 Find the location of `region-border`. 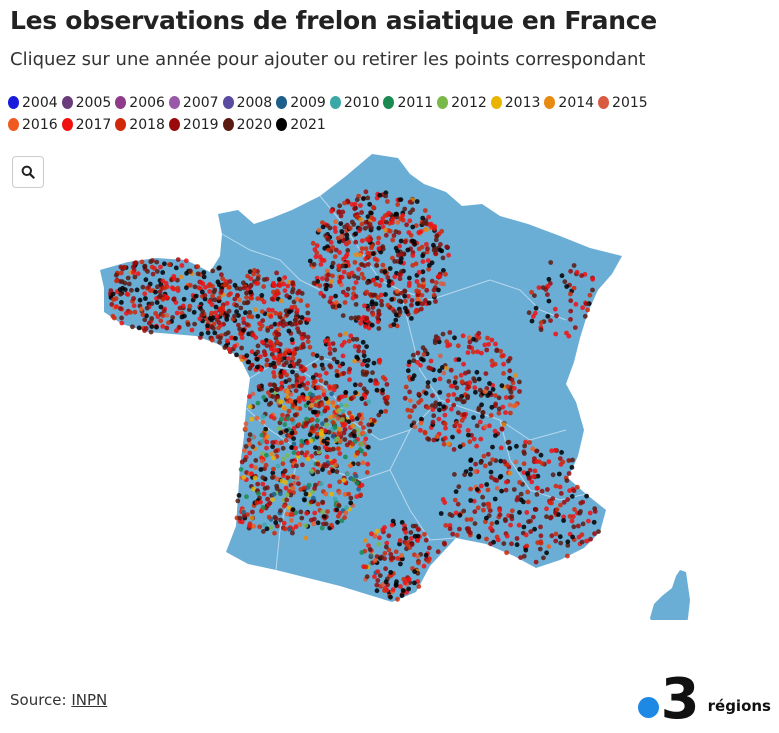

region-border is located at coordinates (271, 262).